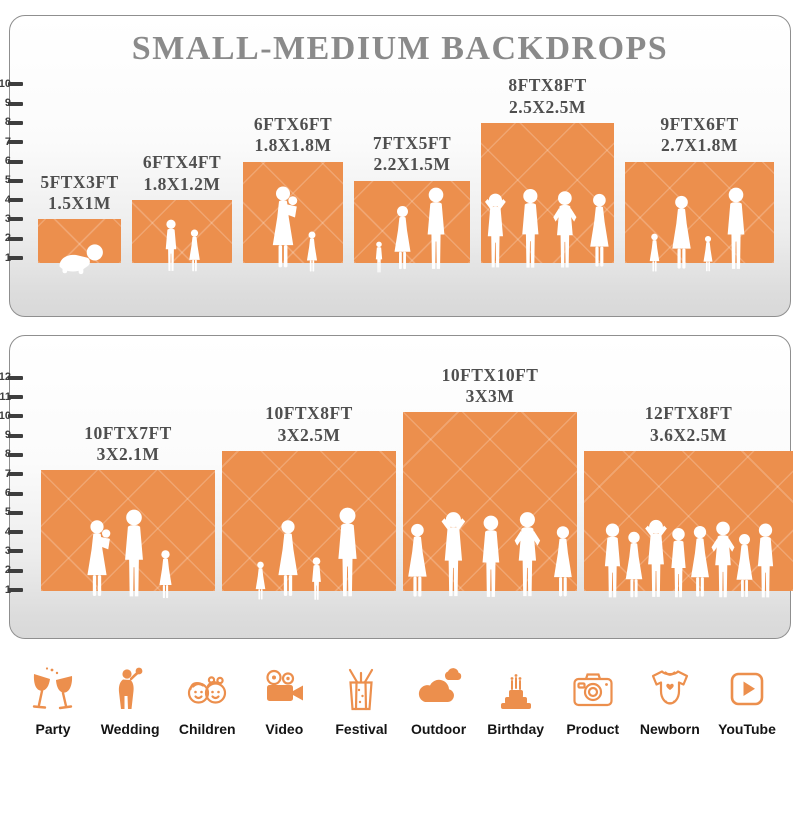 This screenshot has height=815, width=800. What do you see at coordinates (490, 395) in the screenshot?
I see `bar-size-metric: 3X3M` at bounding box center [490, 395].